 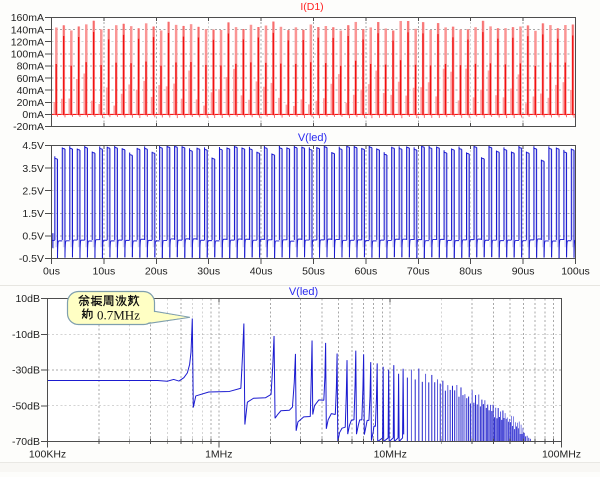 What do you see at coordinates (33, 214) in the screenshot?
I see `svg-text: 1.5V` at bounding box center [33, 214].